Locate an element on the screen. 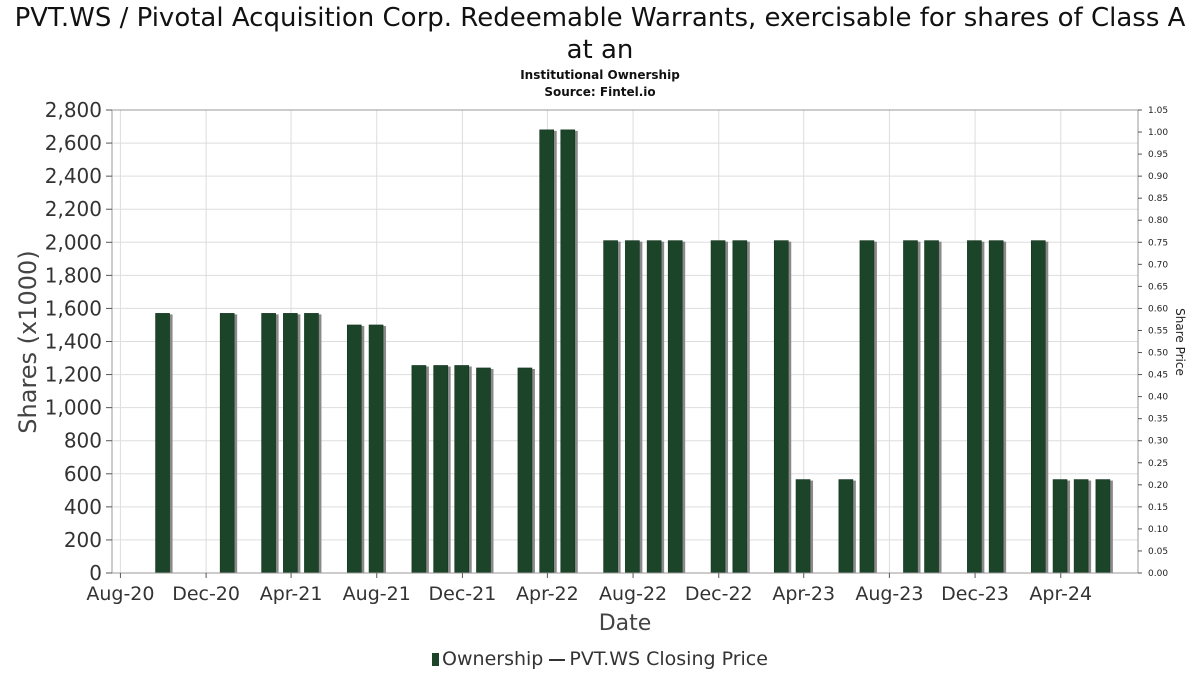 Image resolution: width=1200 pixels, height=675 pixels. y2-tick-label: 0.90 is located at coordinates (1158, 177).